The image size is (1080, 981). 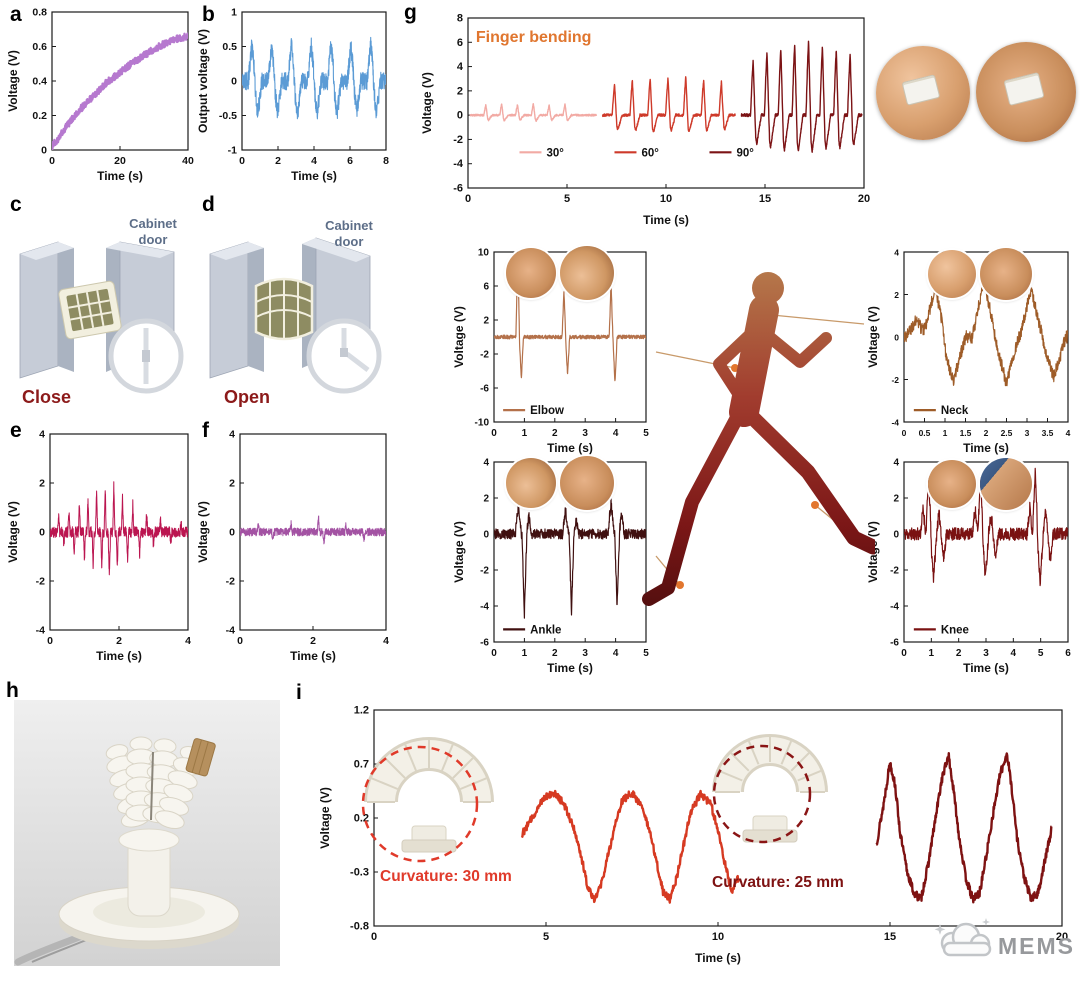 What do you see at coordinates (232, 151) in the screenshot?
I see `svg-text: -1` at bounding box center [232, 151].